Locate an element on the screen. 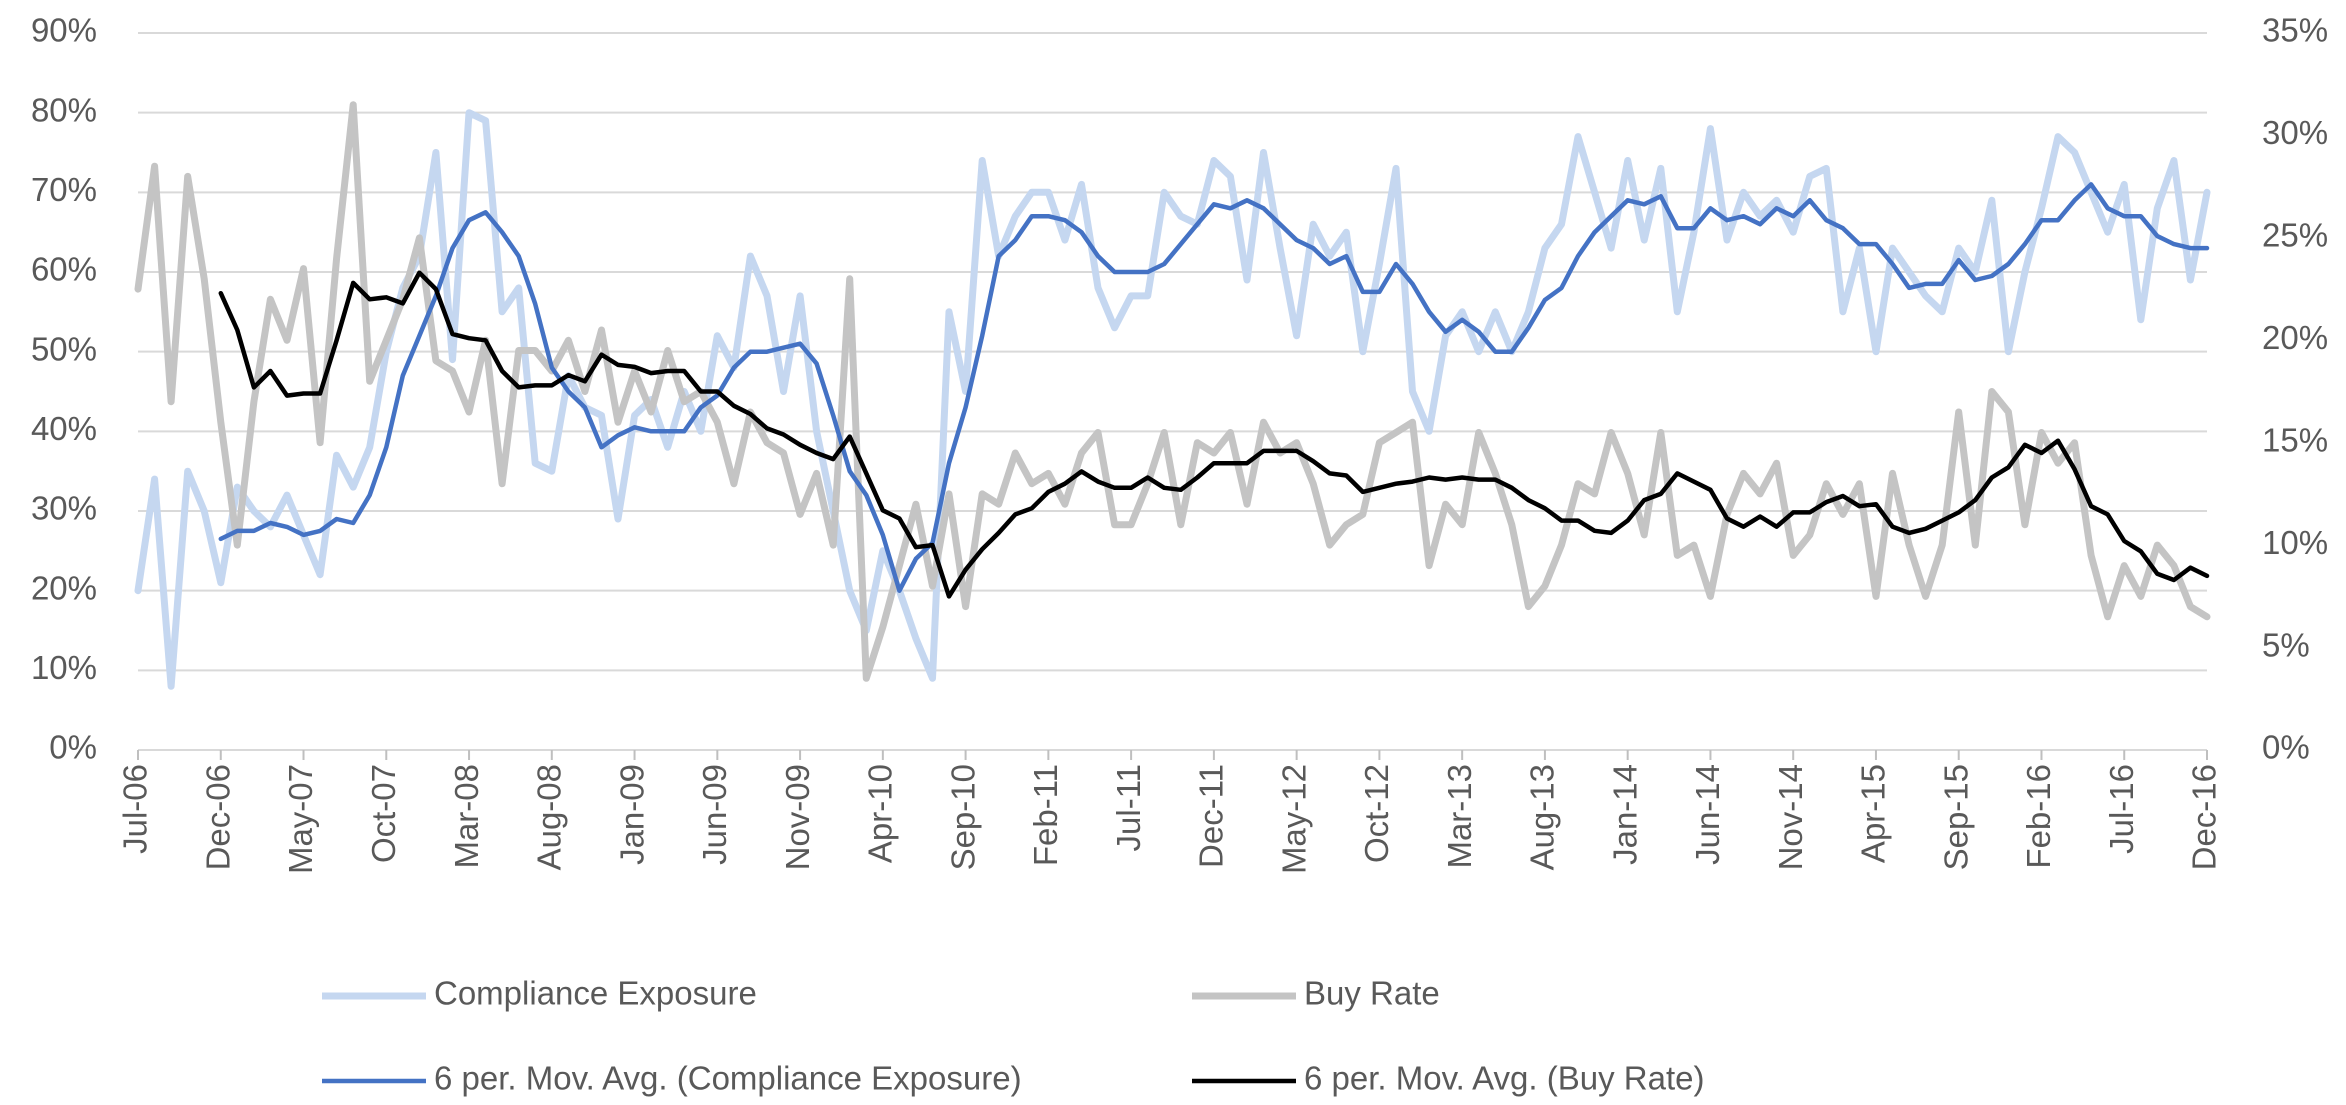  y-tick-label: 0% is located at coordinates (73, 747).